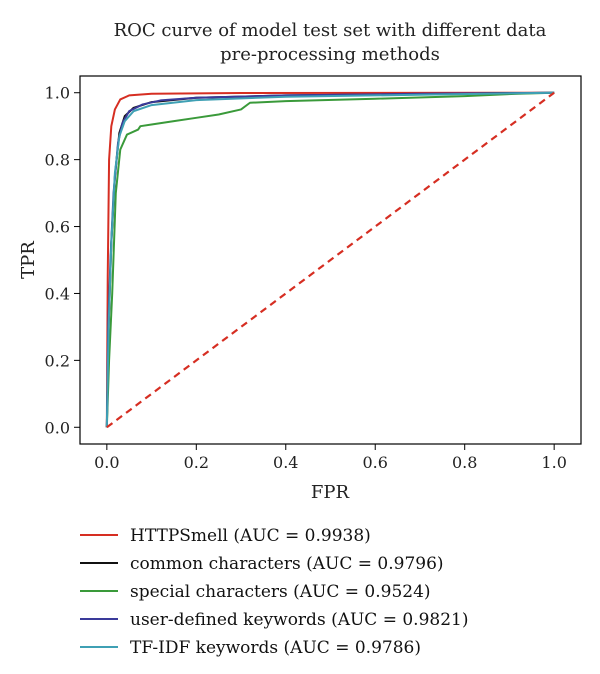 The height and width of the screenshot is (674, 600). I want to click on legend-label: HTTPSmell (AUC = 0.9938), so click(250, 536).